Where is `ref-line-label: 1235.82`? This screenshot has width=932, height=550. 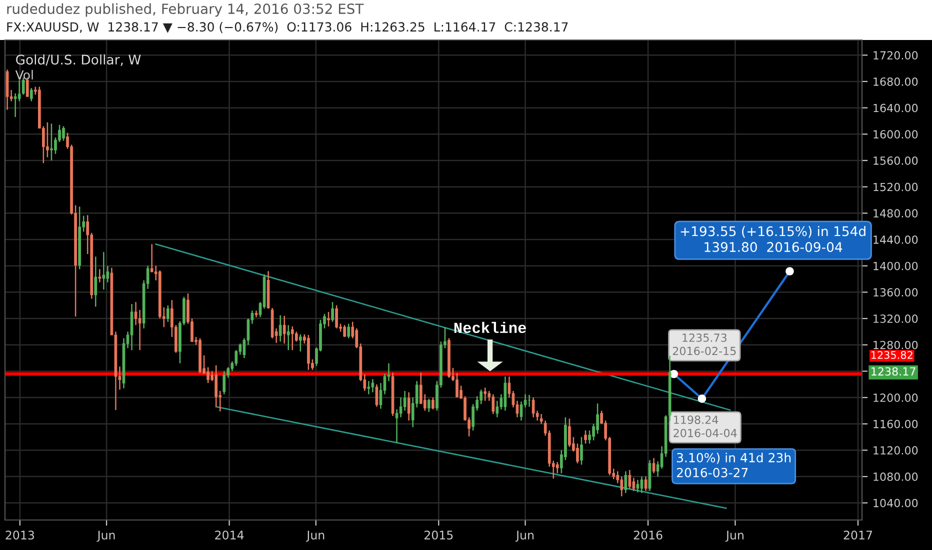
ref-line-label: 1235.82 is located at coordinates (891, 355).